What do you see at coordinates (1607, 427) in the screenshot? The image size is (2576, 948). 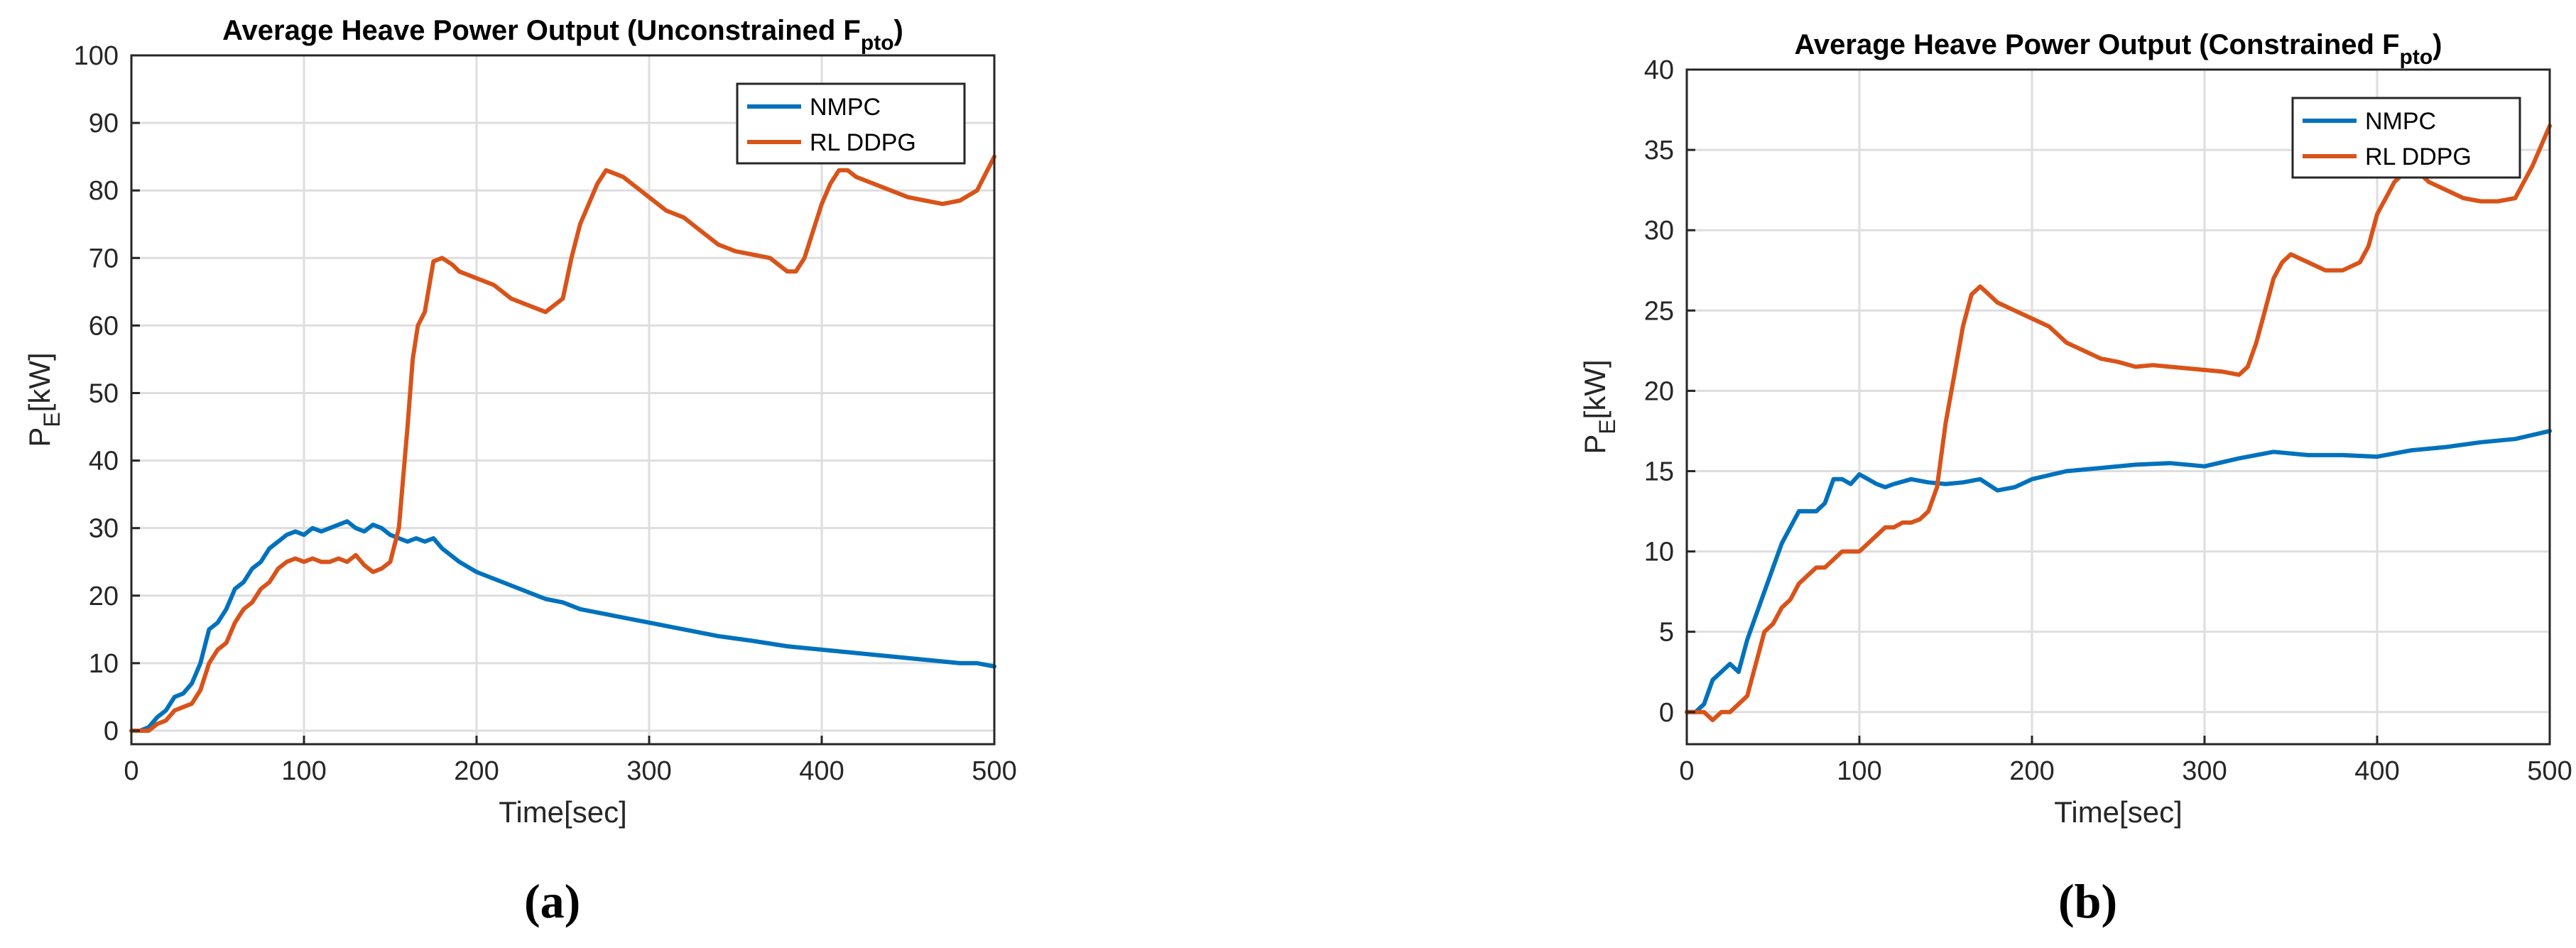 I see `chart-b-ylabel-subscript: E` at bounding box center [1607, 427].